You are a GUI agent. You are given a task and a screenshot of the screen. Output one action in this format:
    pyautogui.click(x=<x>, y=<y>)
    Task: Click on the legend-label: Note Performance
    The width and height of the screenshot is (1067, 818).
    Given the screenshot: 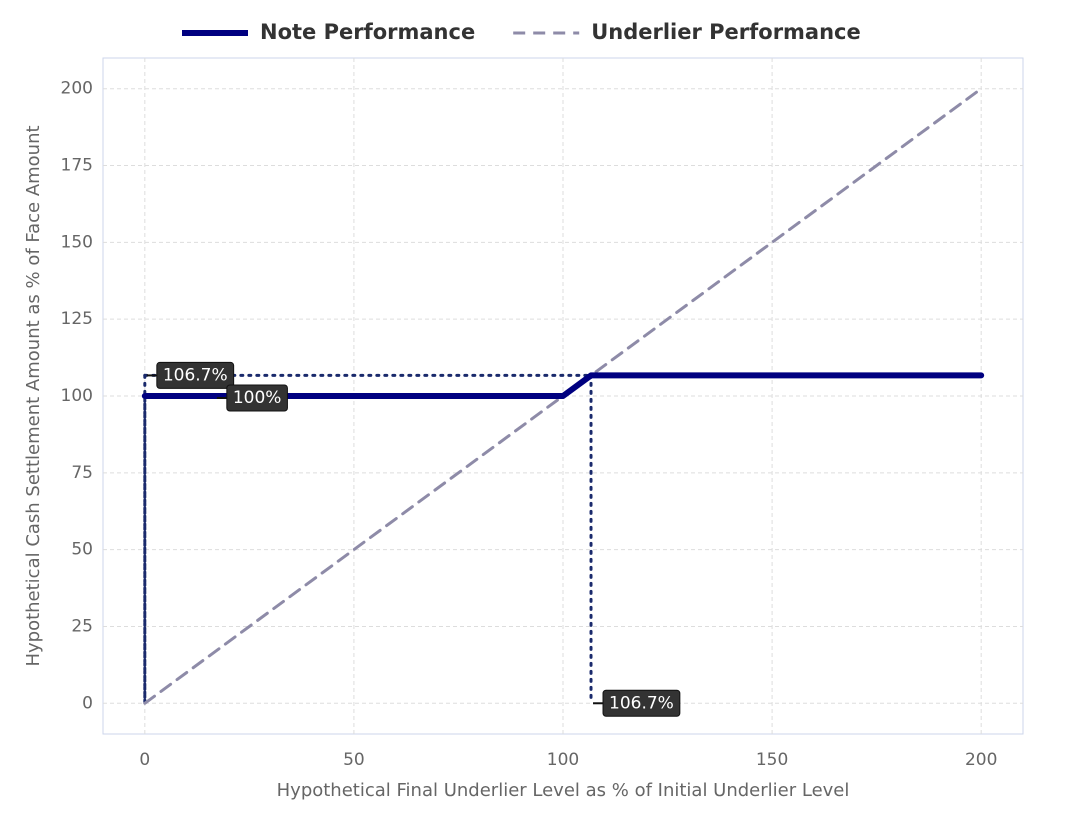 What is the action you would take?
    pyautogui.click(x=367, y=32)
    